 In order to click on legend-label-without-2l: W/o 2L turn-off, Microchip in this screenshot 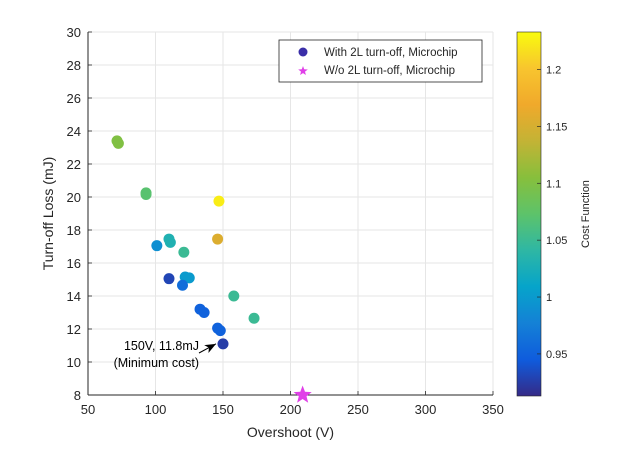, I will do `click(389, 71)`.